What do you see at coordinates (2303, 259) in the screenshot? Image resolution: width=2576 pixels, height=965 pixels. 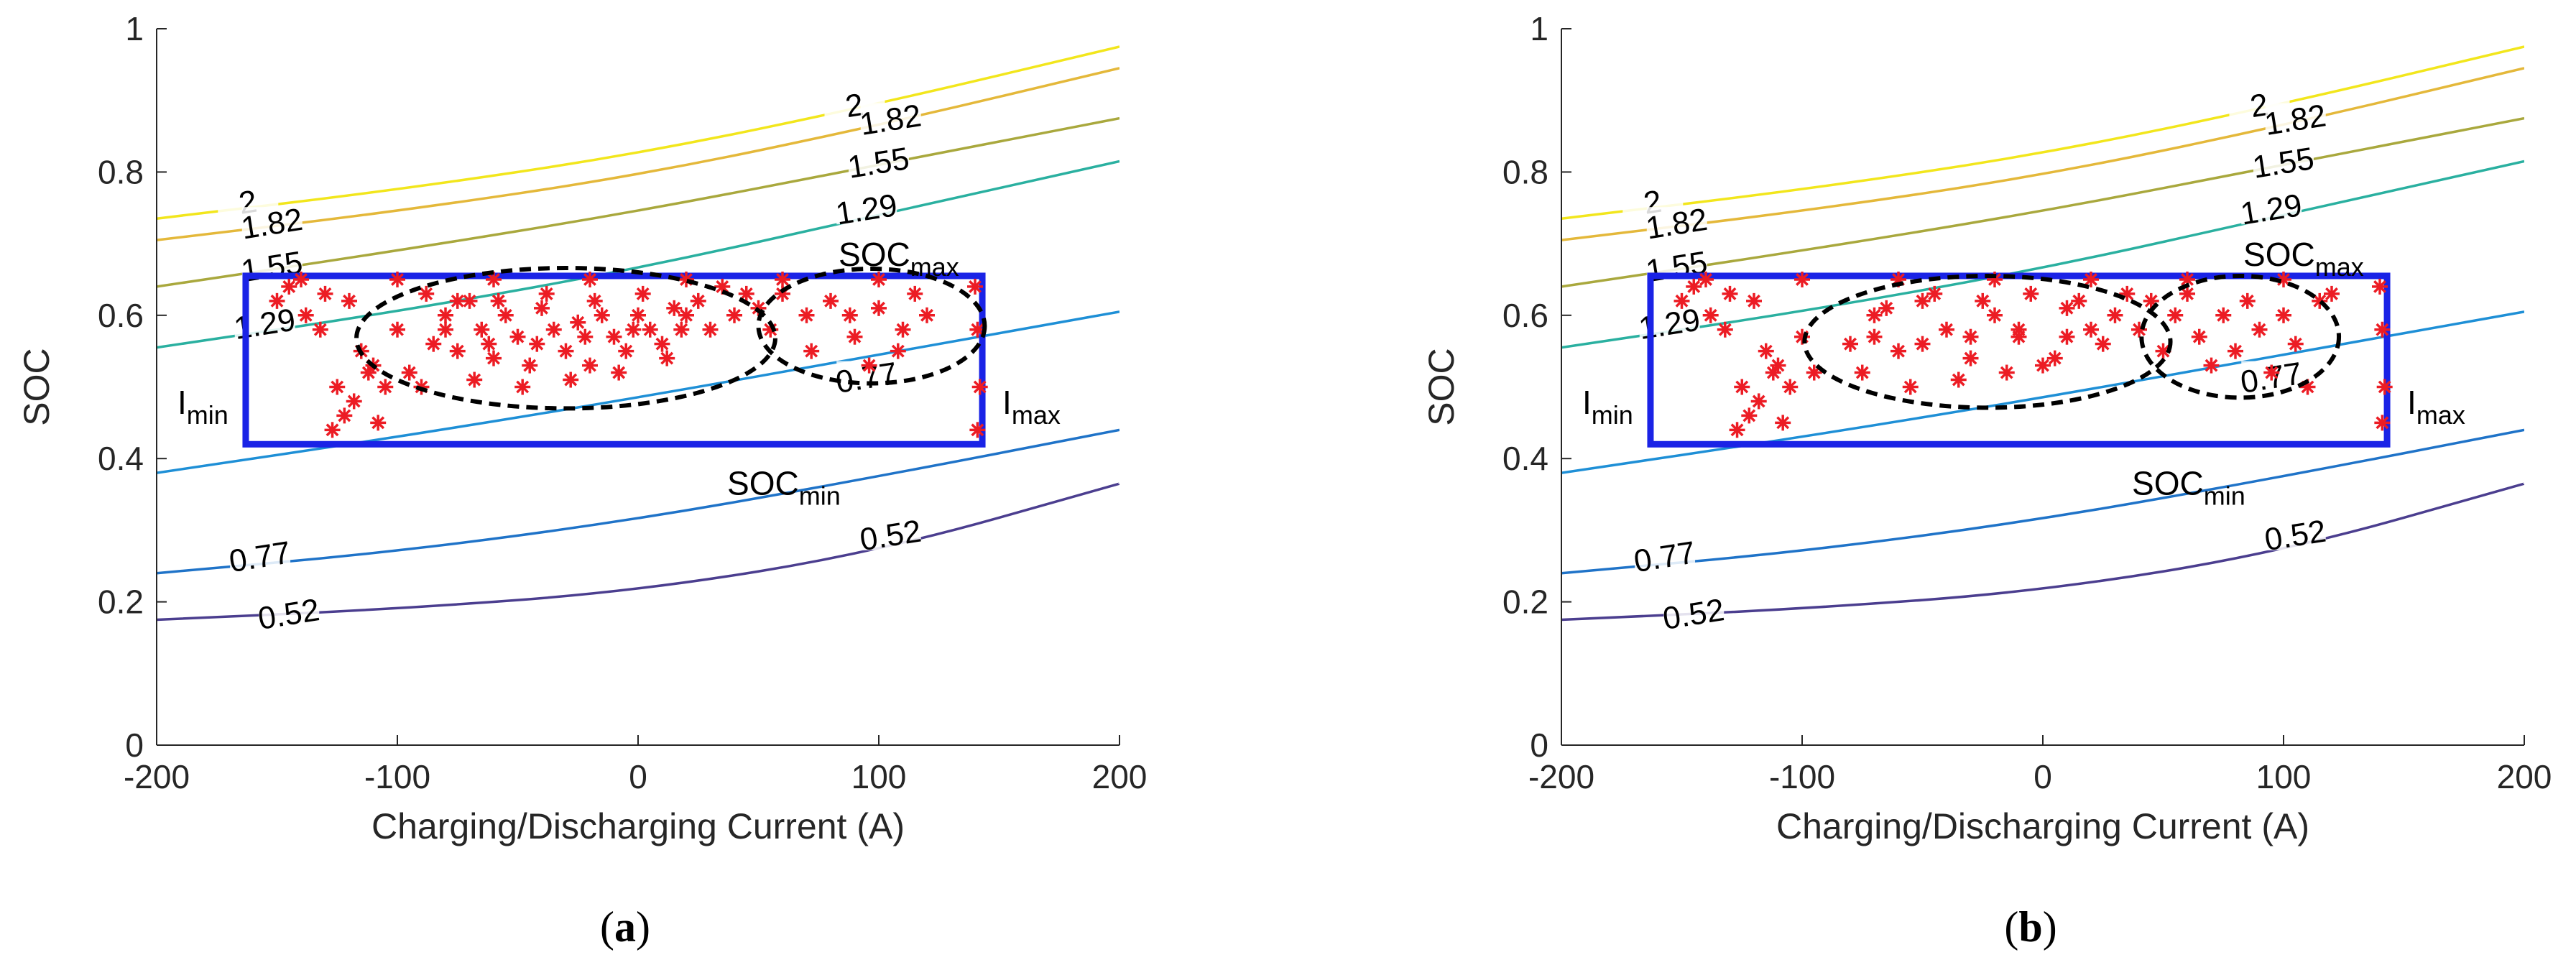 I see `soc-max-label: SOCmax` at bounding box center [2303, 259].